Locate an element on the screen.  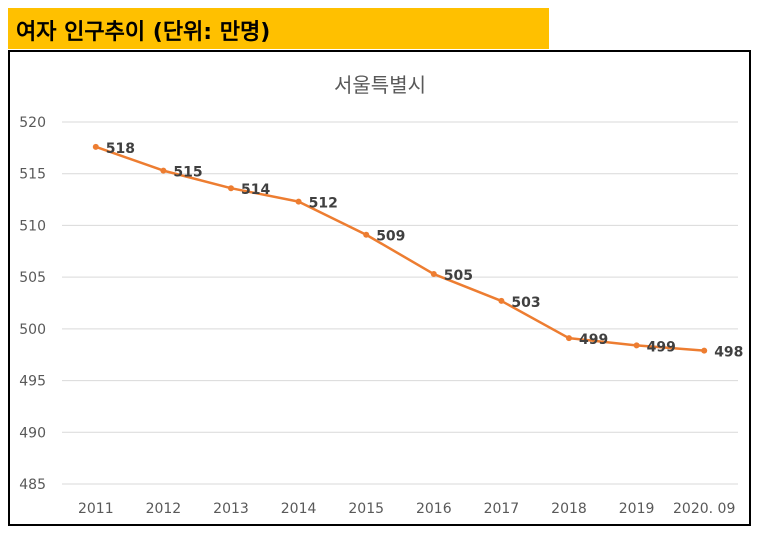
title-banner: 여자 인구추이 (단위: 만명) is located at coordinates (278, 28).